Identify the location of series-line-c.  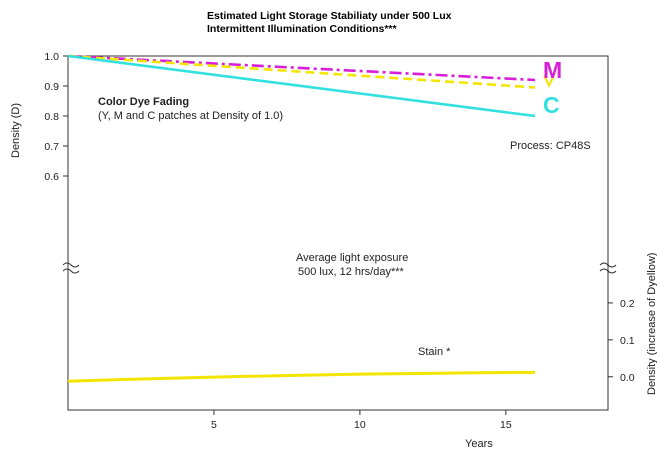
(301, 86).